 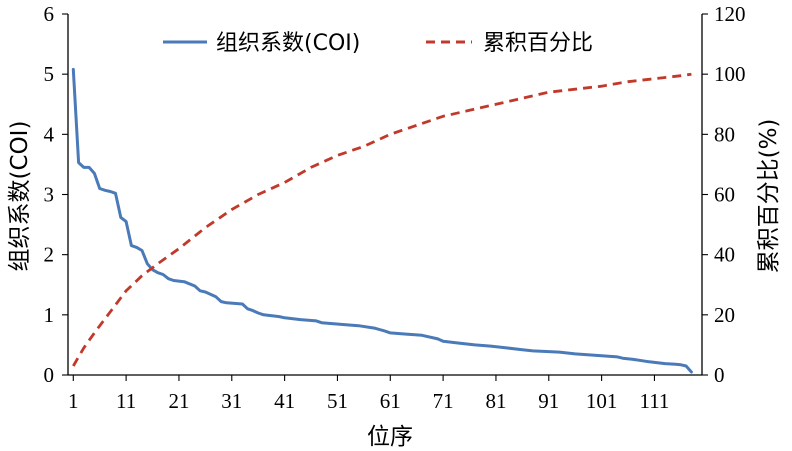 I want to click on x-tick-label: 111, so click(x=654, y=401).